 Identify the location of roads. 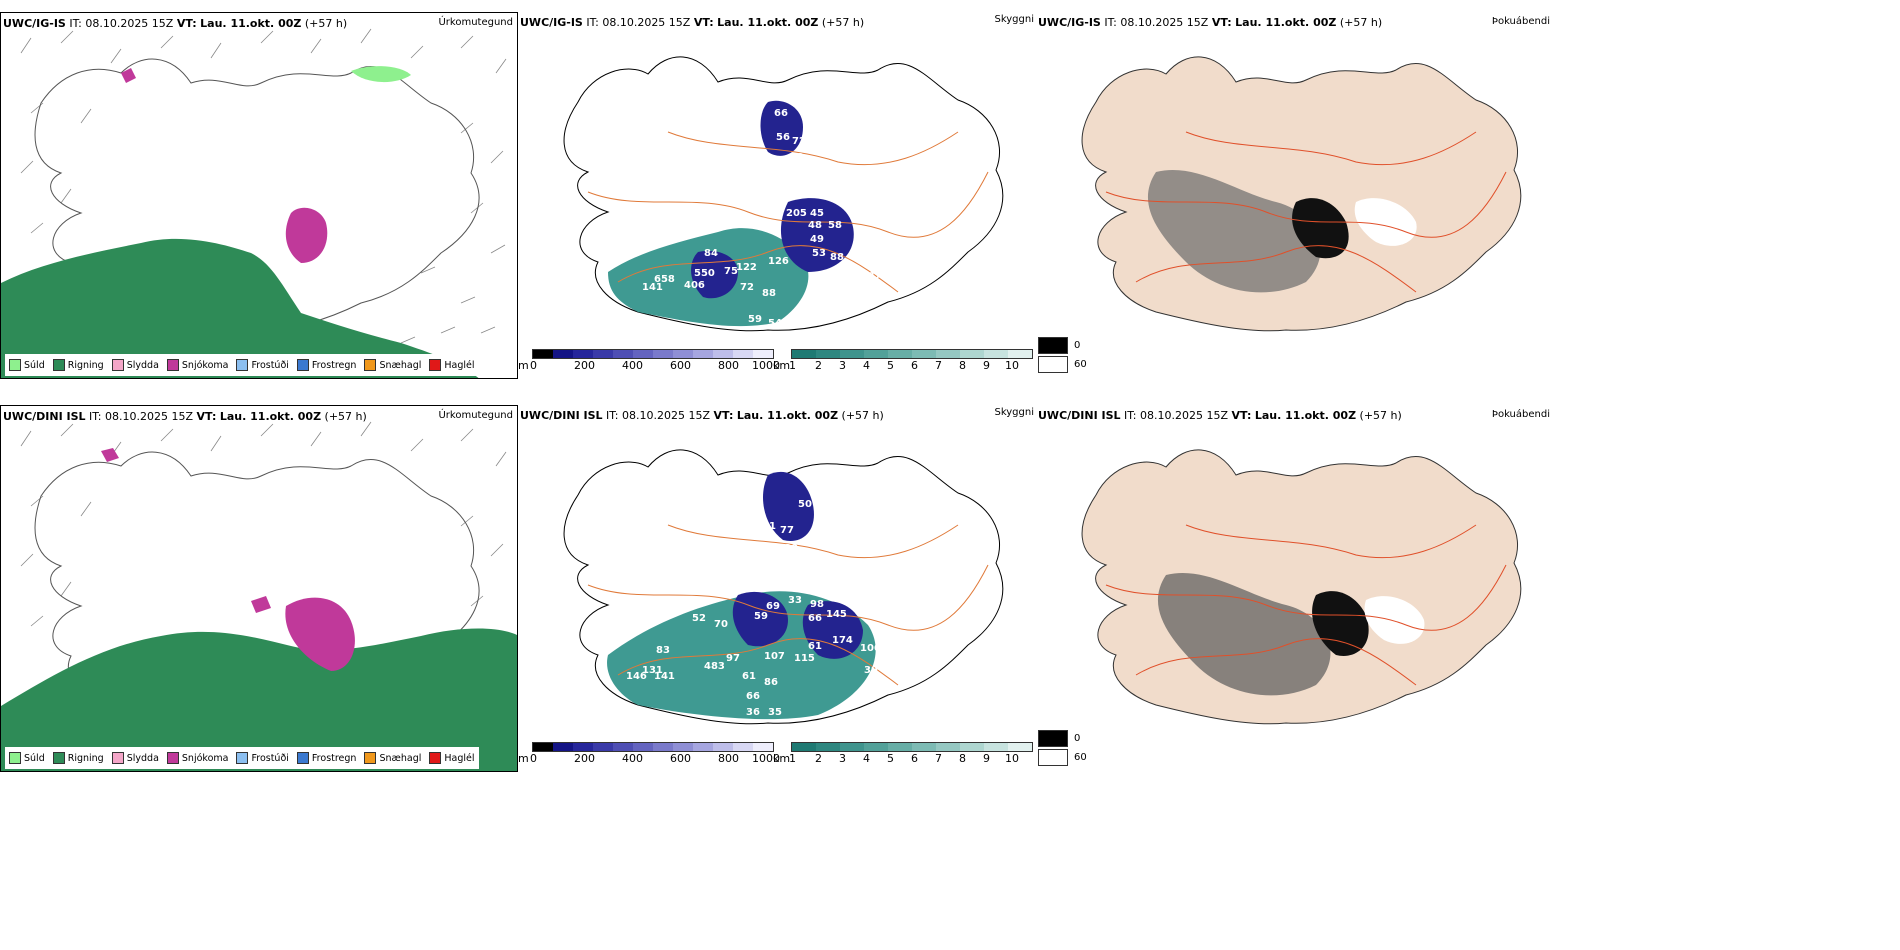
(788, 212).